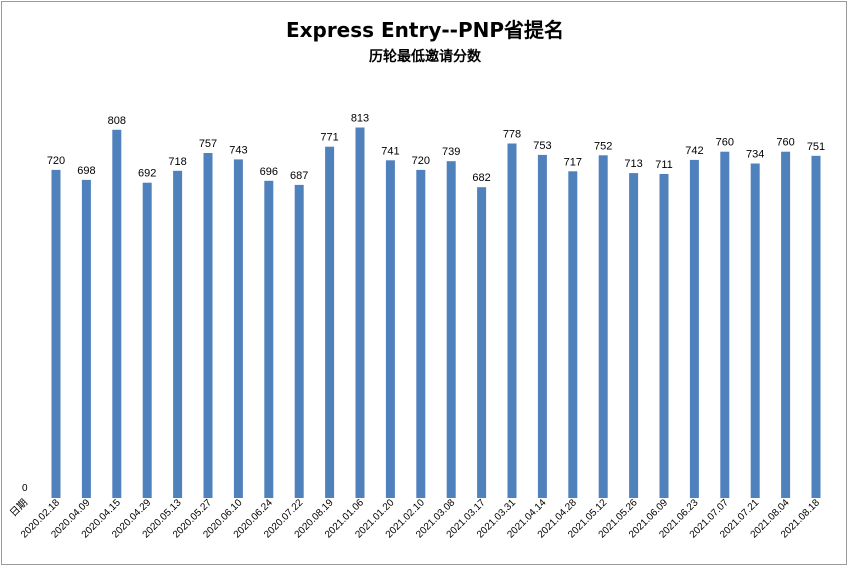  I want to click on value-label-2021.08.04: 760, so click(785, 143).